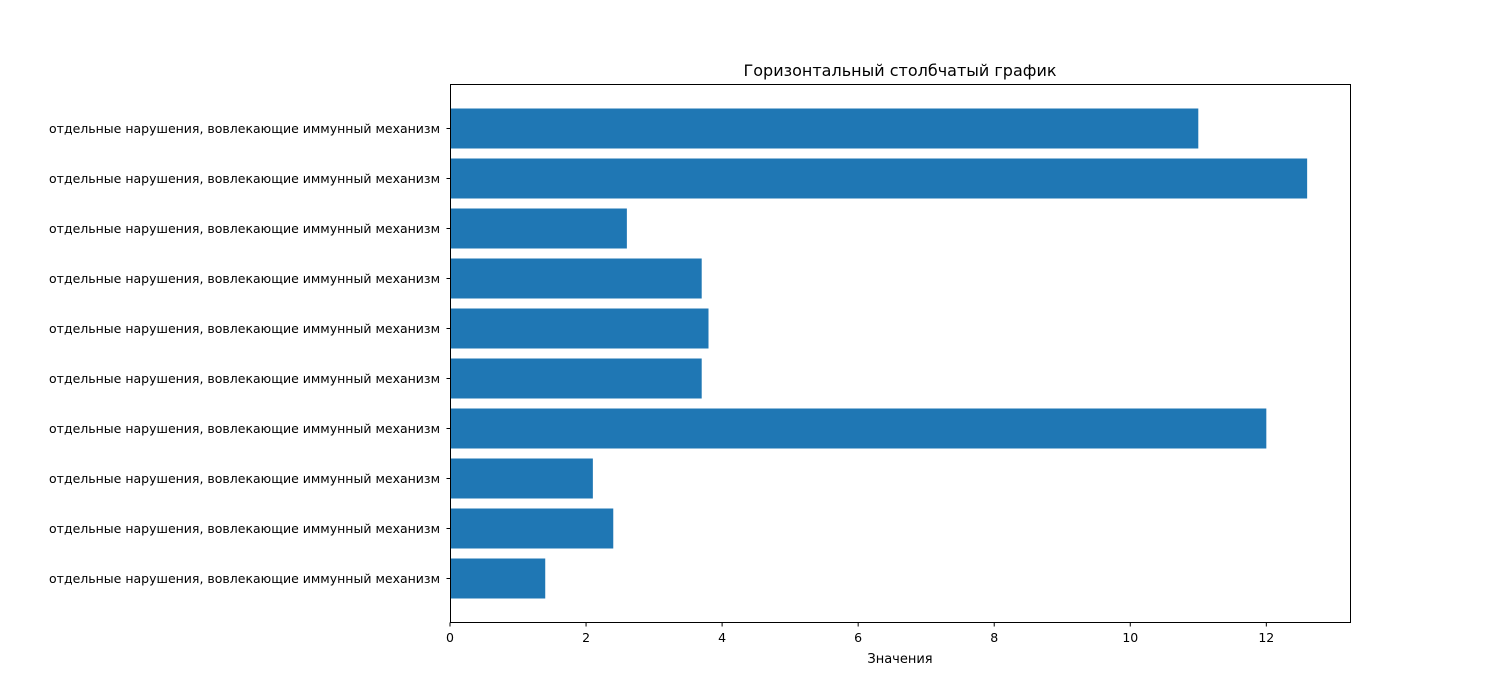  I want to click on x-tick-label: 2, so click(586, 637).